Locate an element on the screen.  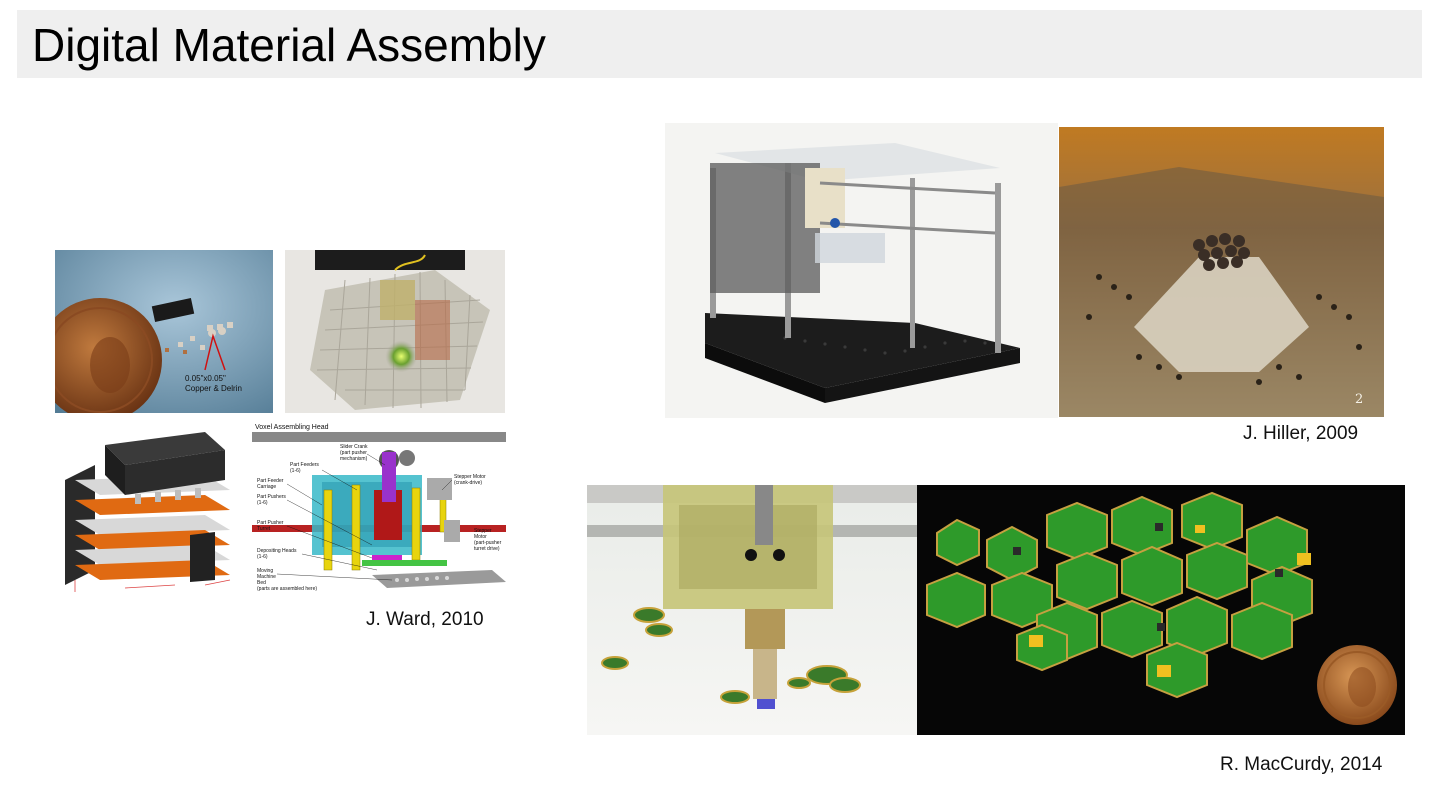
voxel-material-label: Copper & Delrin is located at coordinates (213, 388).